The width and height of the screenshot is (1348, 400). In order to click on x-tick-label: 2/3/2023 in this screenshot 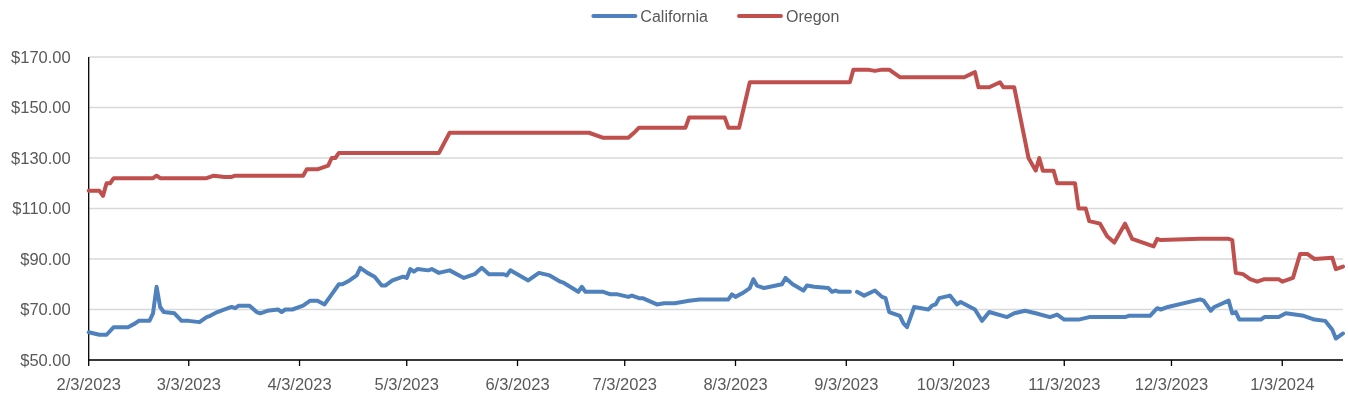, I will do `click(88, 384)`.